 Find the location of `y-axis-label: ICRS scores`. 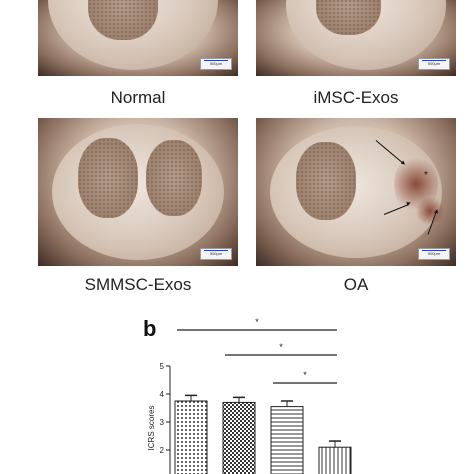

y-axis-label: ICRS scores is located at coordinates (151, 428).